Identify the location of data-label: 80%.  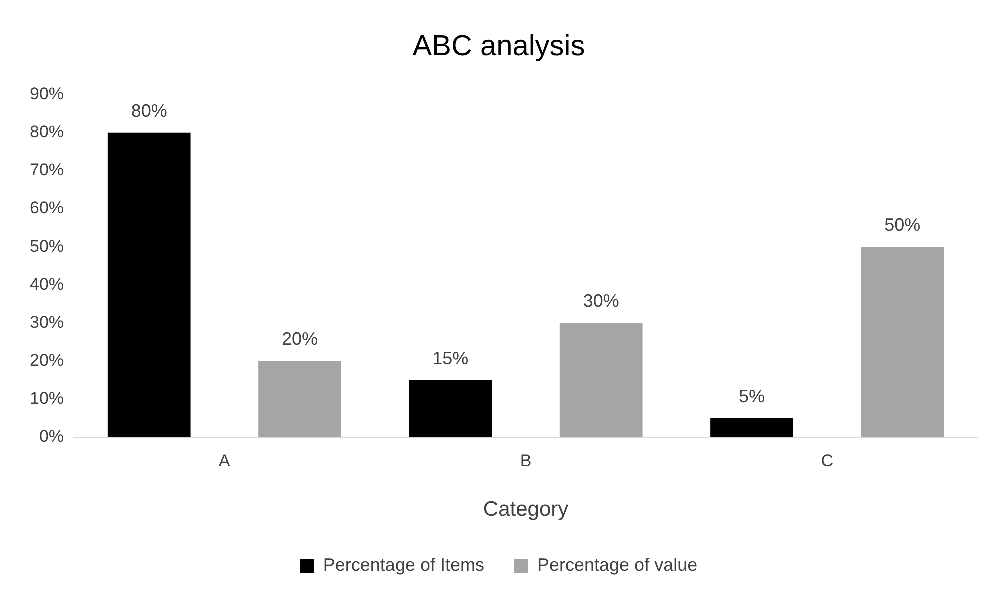
(149, 110).